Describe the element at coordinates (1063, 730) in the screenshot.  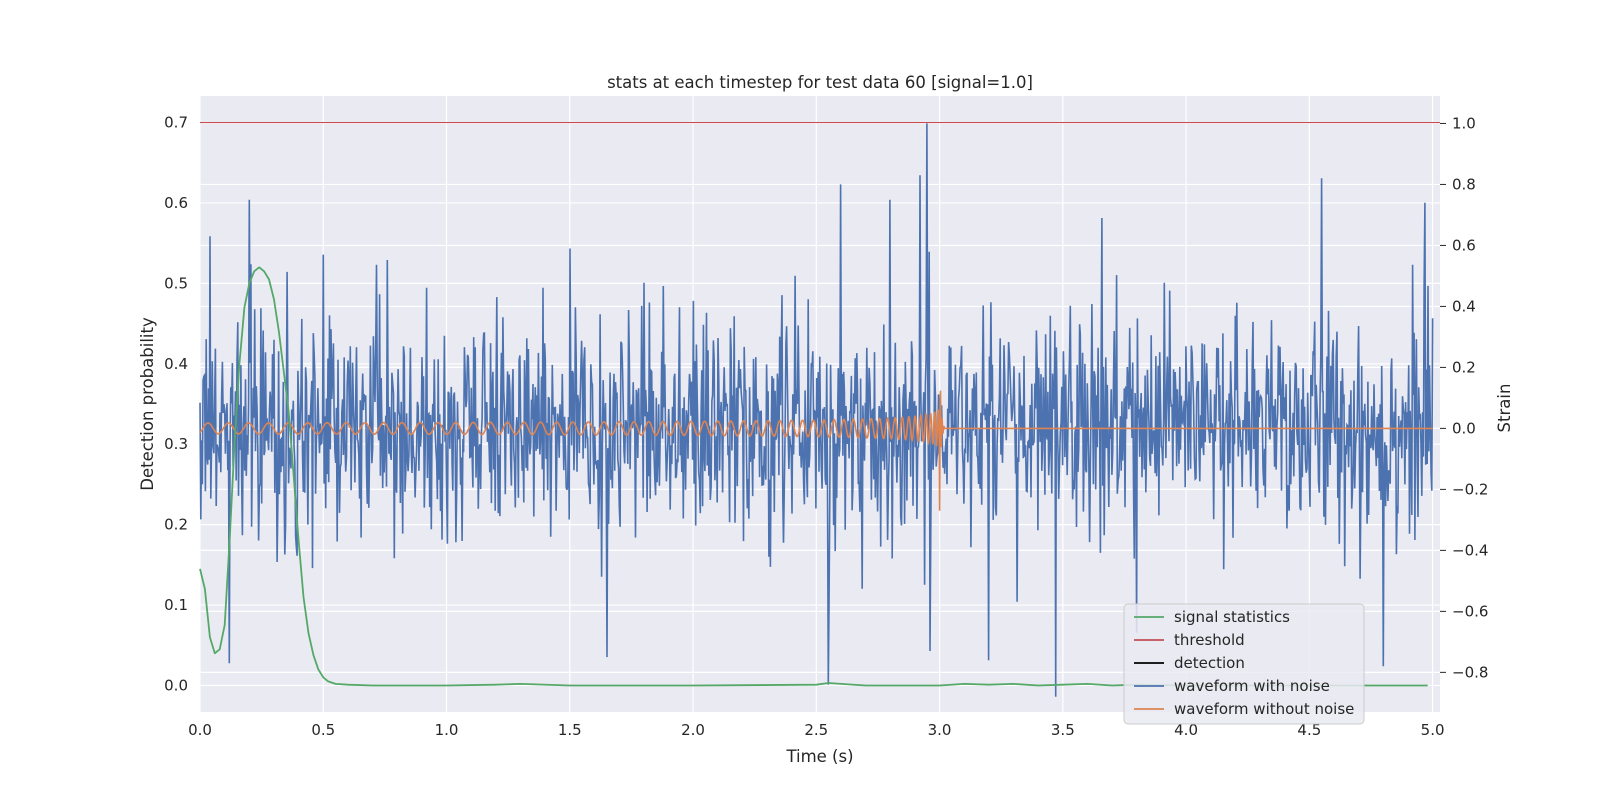
I see `x-tick-label: 3.5` at that location.